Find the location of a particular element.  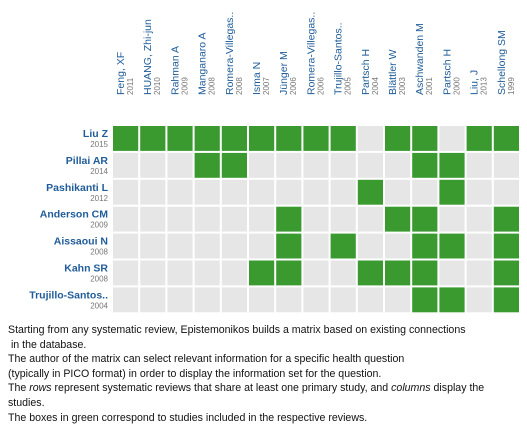

column-name: Liu, J is located at coordinates (475, 82).